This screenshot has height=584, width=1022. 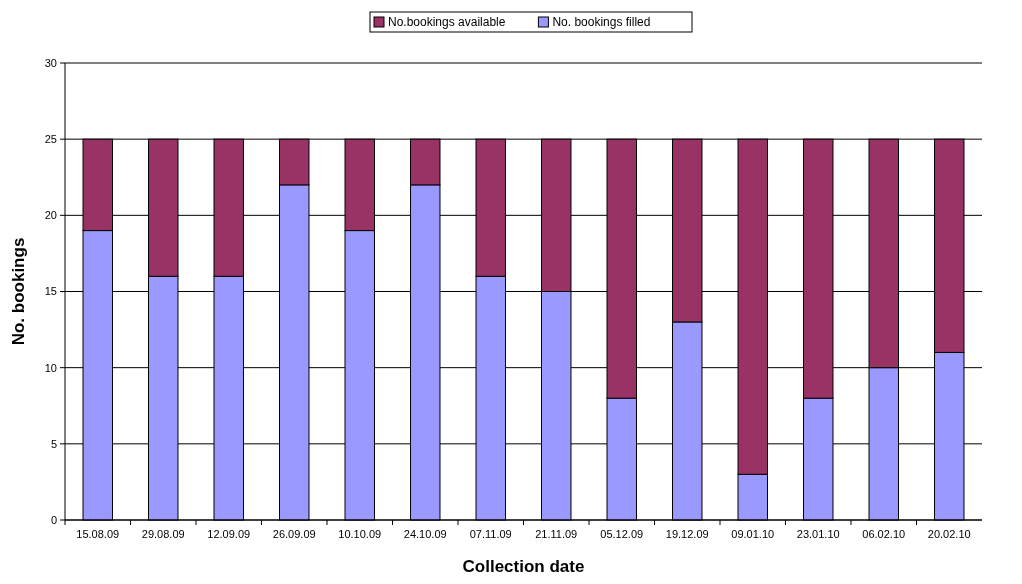 I want to click on y-tick-label: 5, so click(x=53, y=443).